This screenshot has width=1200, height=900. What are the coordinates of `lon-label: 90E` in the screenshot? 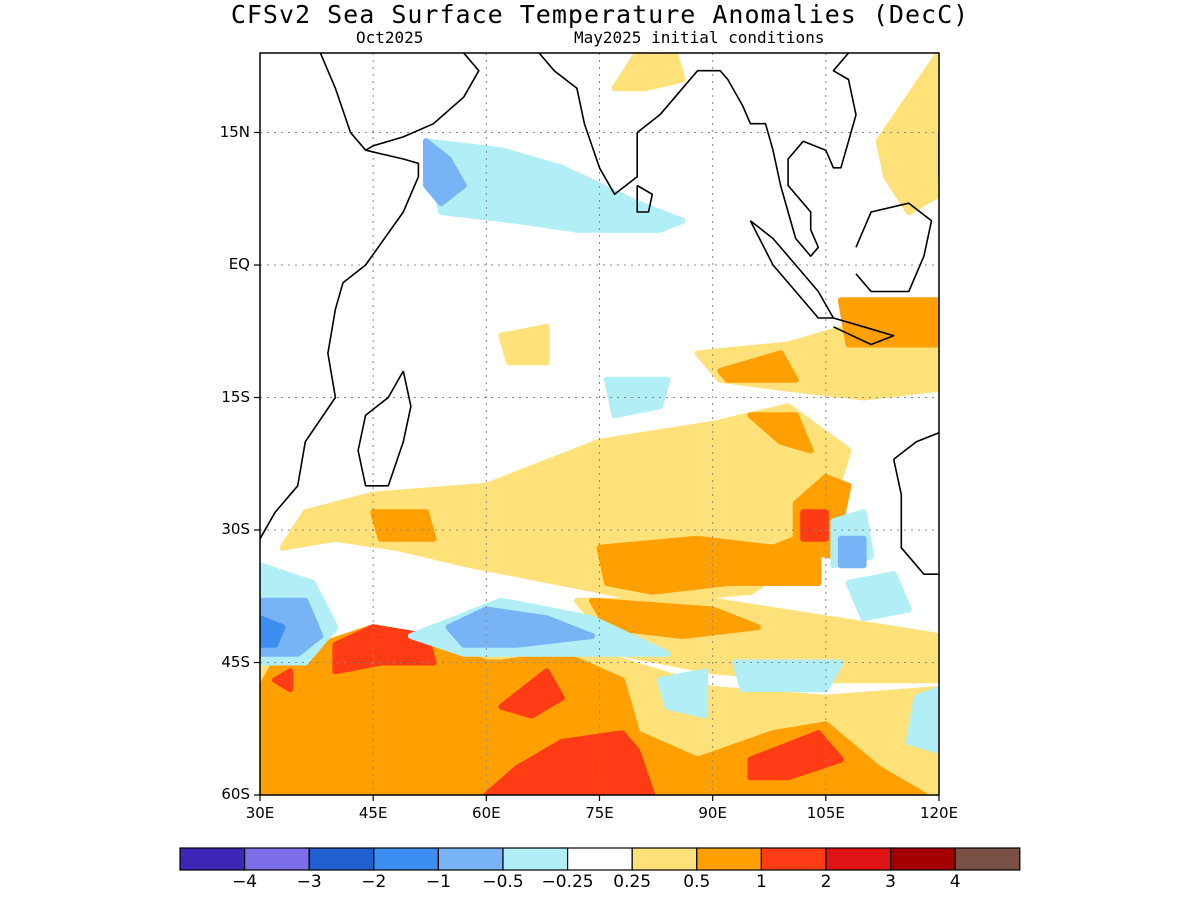 It's located at (712, 813).